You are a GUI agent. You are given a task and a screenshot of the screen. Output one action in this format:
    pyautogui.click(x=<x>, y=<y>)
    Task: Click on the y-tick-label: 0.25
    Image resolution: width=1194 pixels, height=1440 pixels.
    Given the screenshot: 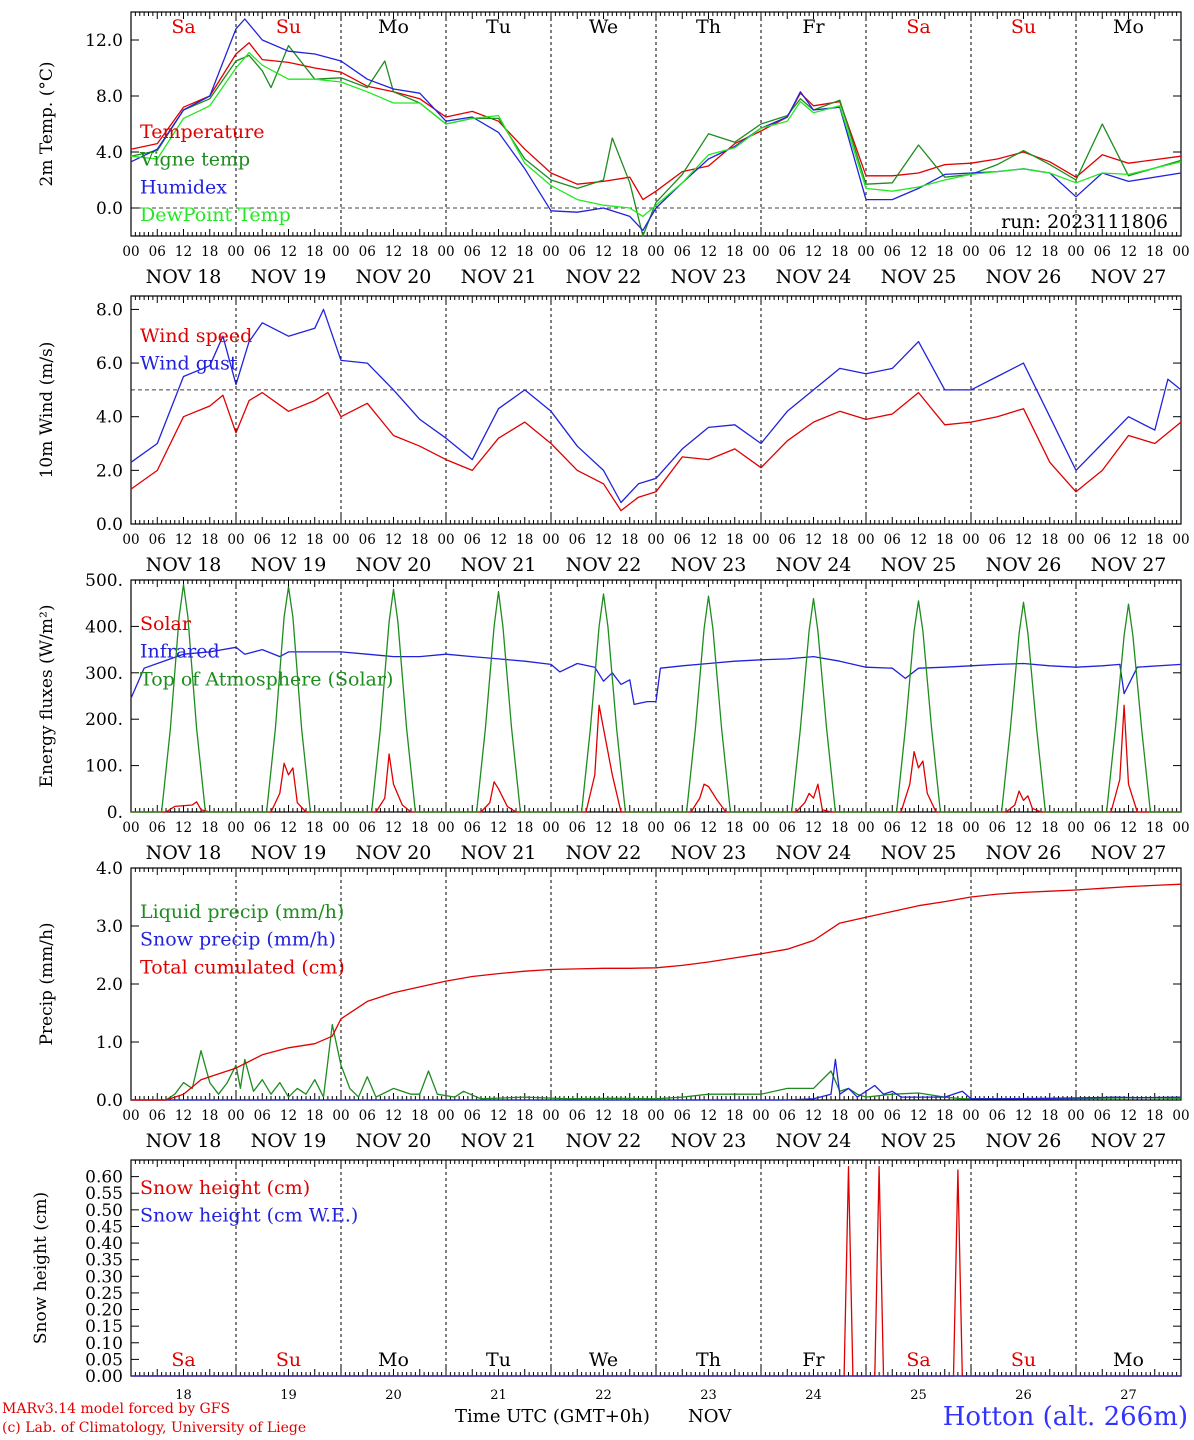 What is the action you would take?
    pyautogui.click(x=104, y=1294)
    